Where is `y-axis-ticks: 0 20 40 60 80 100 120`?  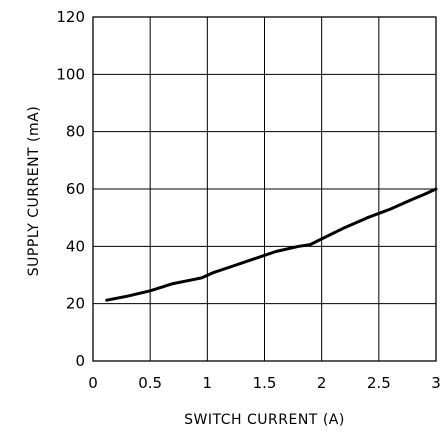
y-axis-ticks: 0 20 40 60 80 100 120 is located at coordinates (70, 189).